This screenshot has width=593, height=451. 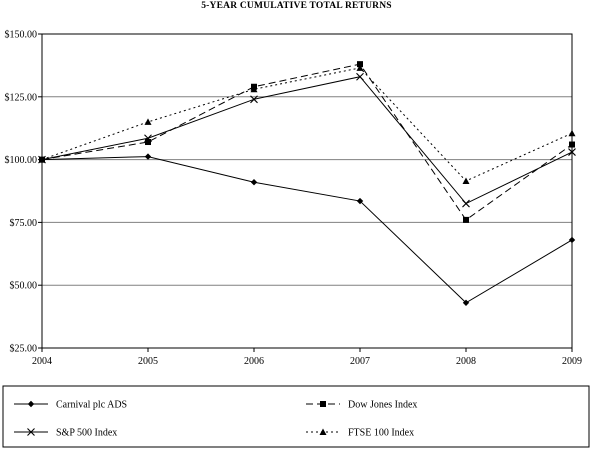 I want to click on y-tick-label: $125.00, so click(x=21, y=97).